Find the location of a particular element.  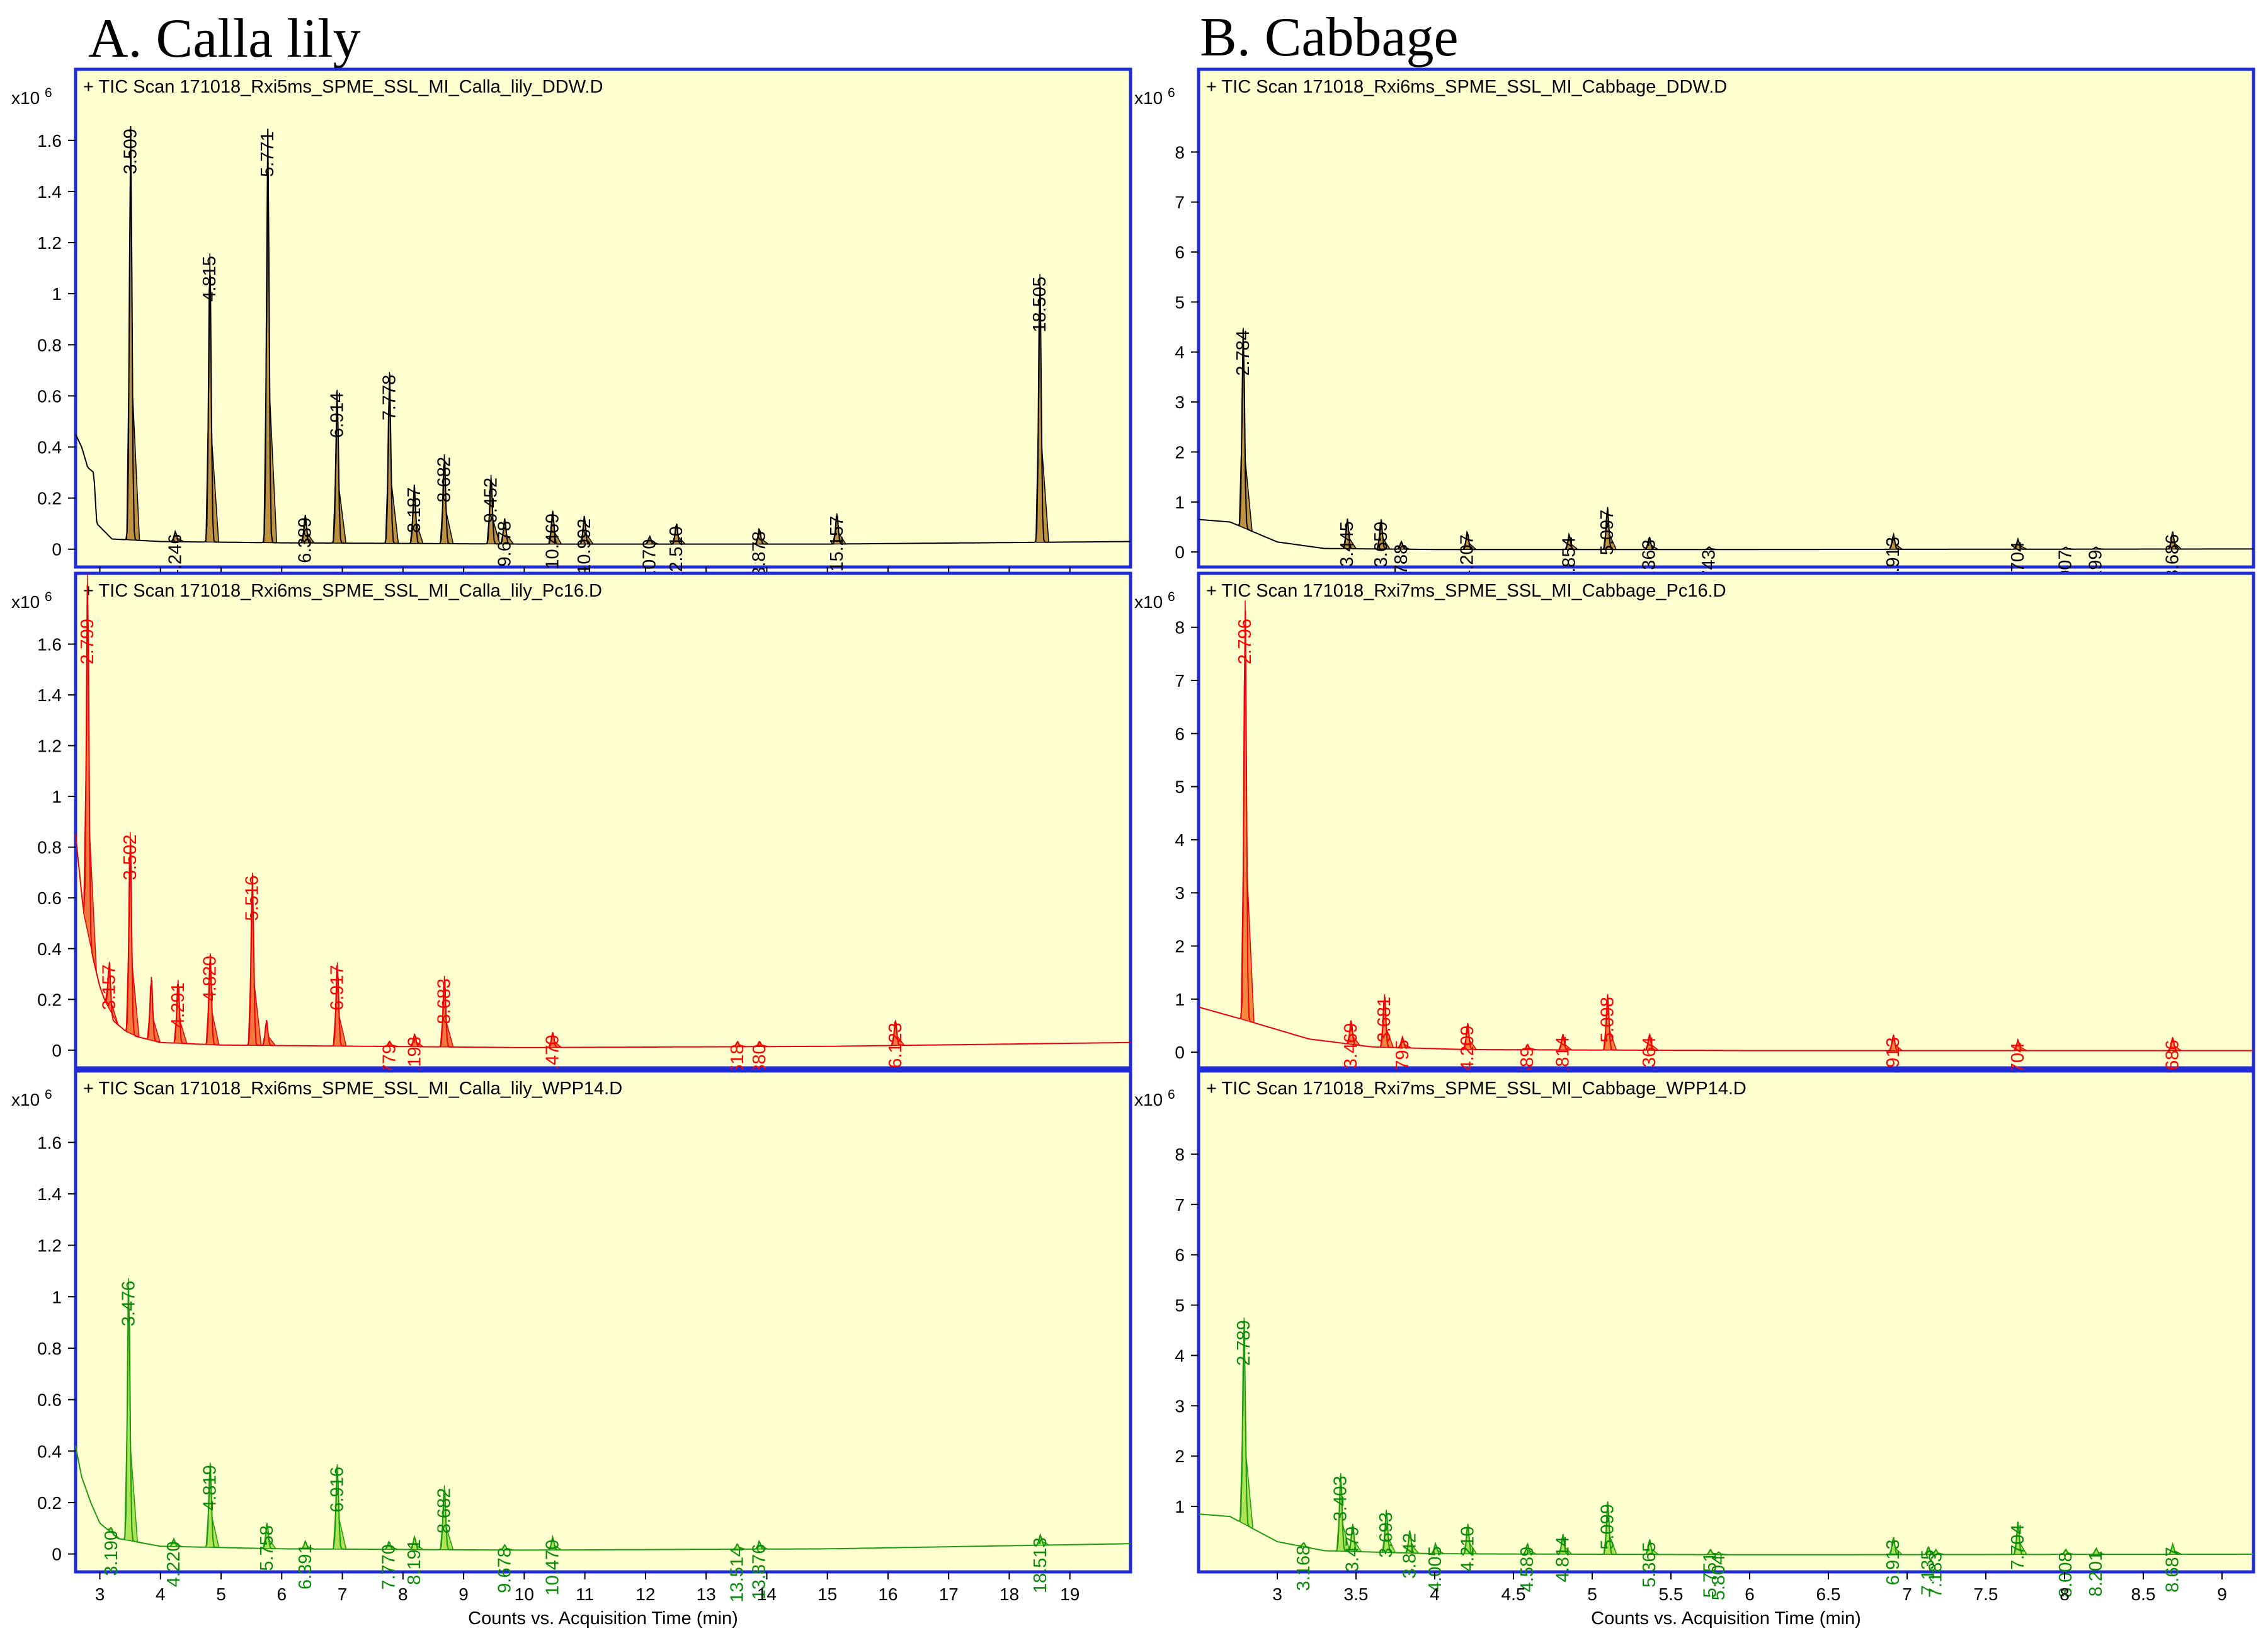

peak-label: 16.123 is located at coordinates (896, 1051).